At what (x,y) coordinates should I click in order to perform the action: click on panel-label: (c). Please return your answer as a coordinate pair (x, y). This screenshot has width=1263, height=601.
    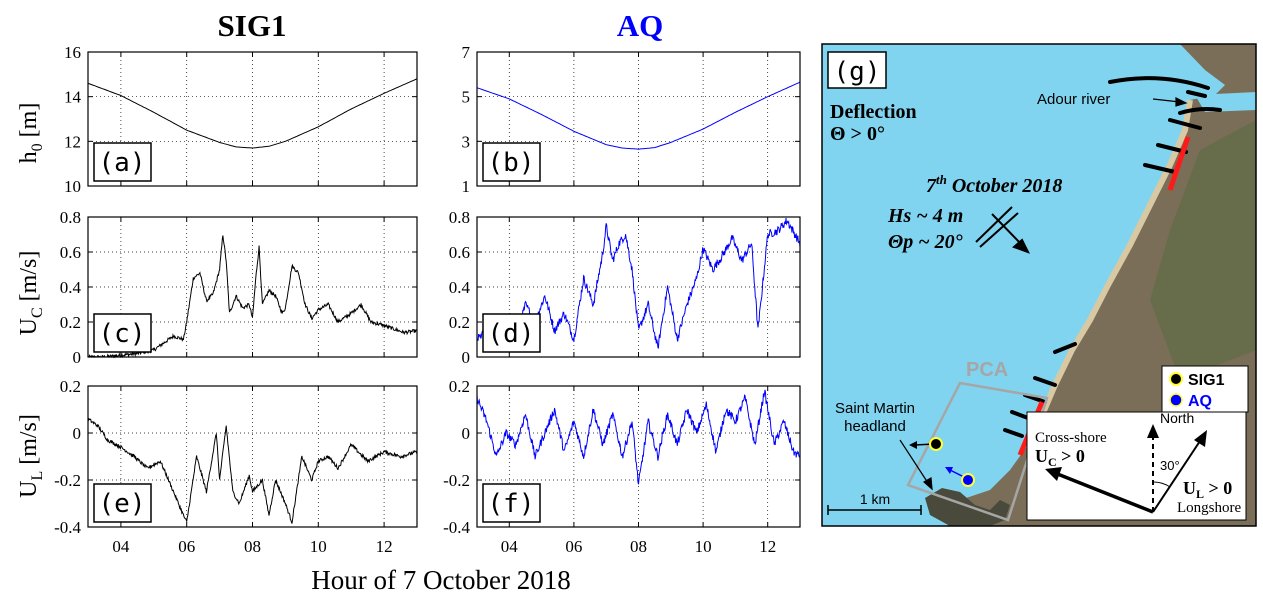
    Looking at the image, I should click on (122, 334).